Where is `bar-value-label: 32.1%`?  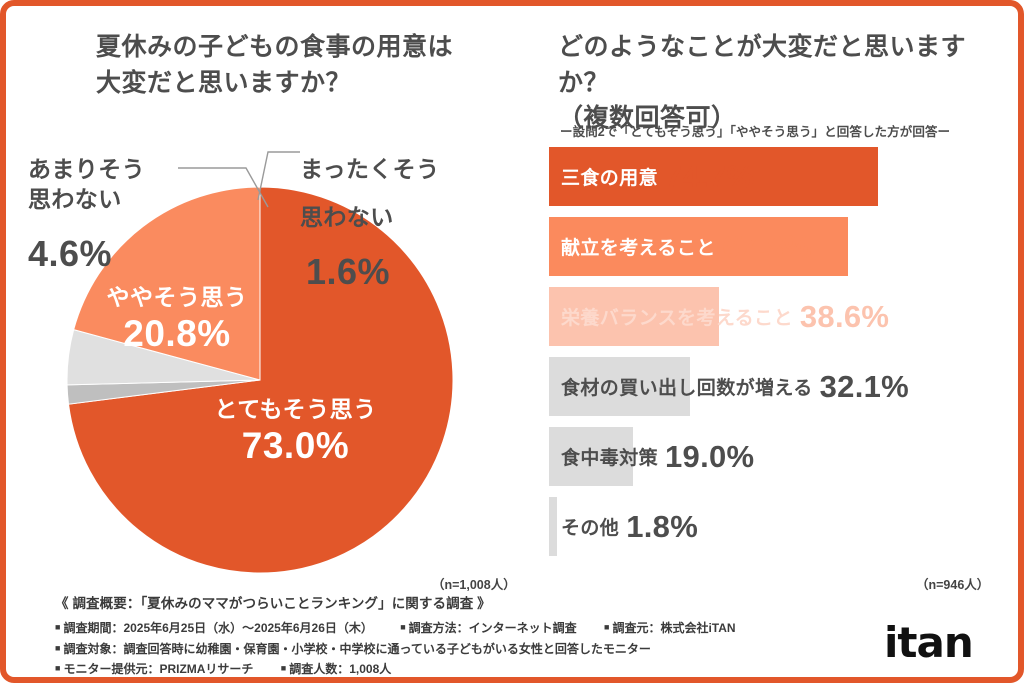
bar-value-label: 32.1% is located at coordinates (864, 386).